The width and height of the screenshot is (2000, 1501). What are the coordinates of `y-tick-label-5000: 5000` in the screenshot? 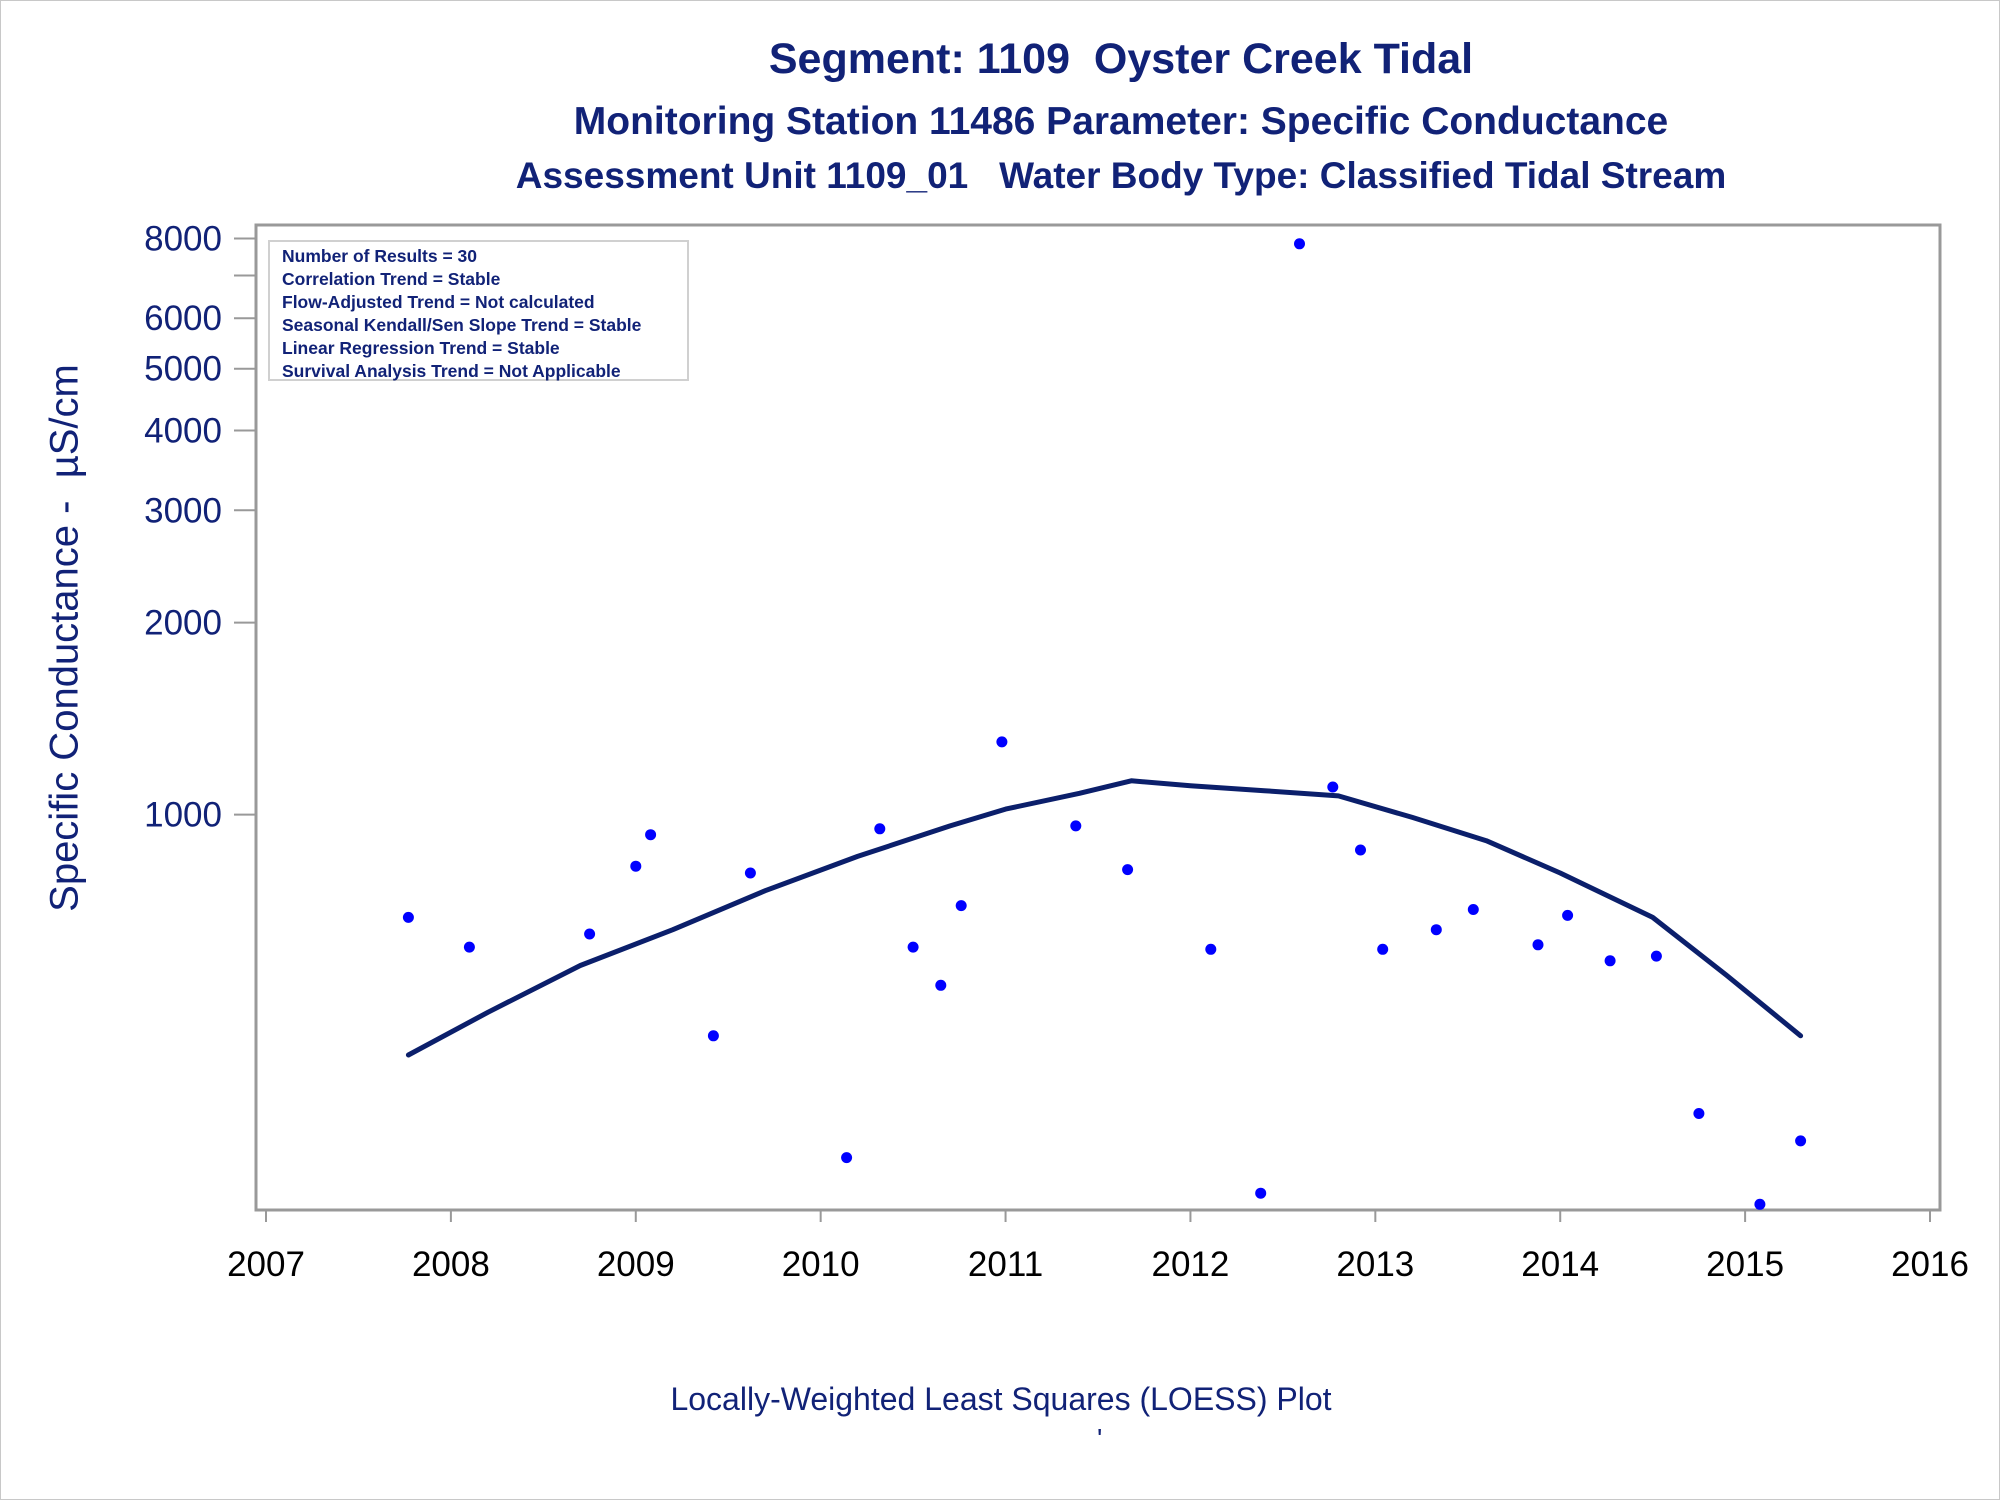 It's located at (183, 369).